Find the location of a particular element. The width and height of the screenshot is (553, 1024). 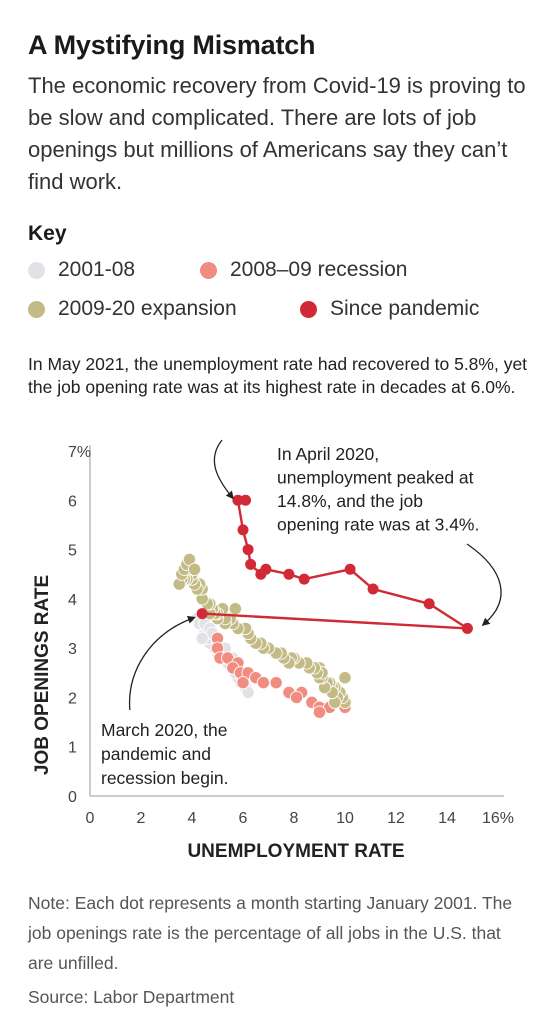

legend-label-2001-08: 2001-08 is located at coordinates (97, 269).